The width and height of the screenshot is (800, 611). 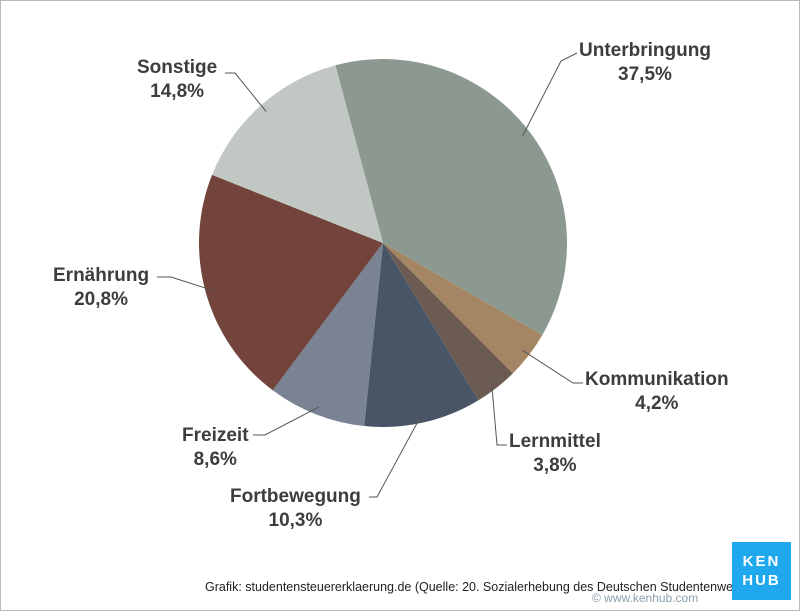 I want to click on pie-slice-sonstige, so click(x=297, y=154).